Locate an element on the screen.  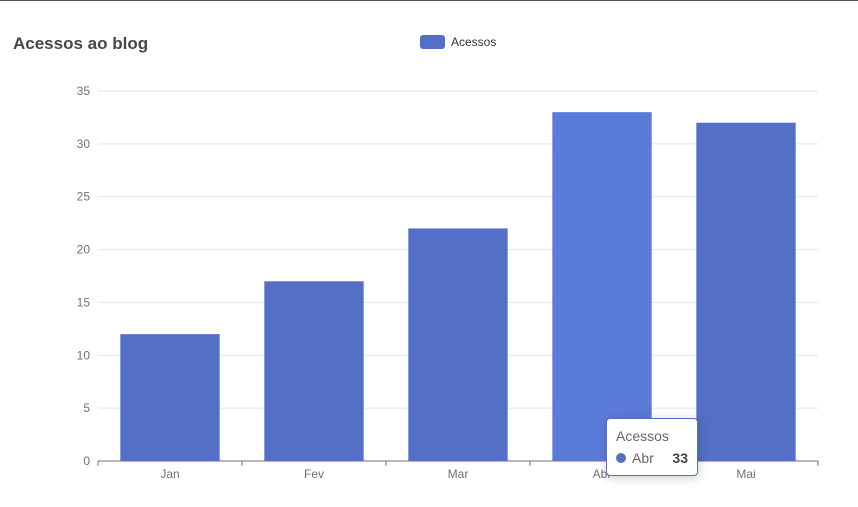
y-tick-label: 25 is located at coordinates (84, 197).